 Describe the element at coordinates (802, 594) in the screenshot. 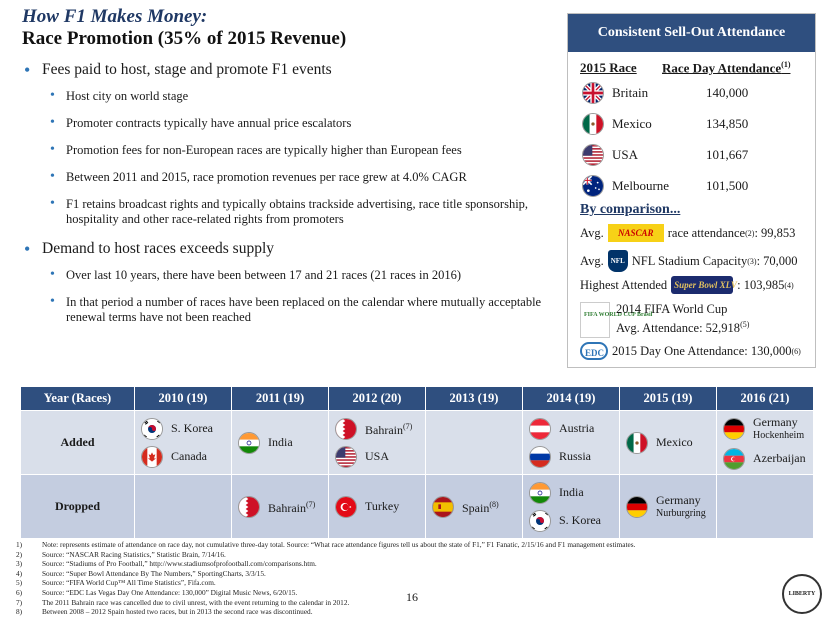

I see `liberty-logo: LIBERTY` at that location.